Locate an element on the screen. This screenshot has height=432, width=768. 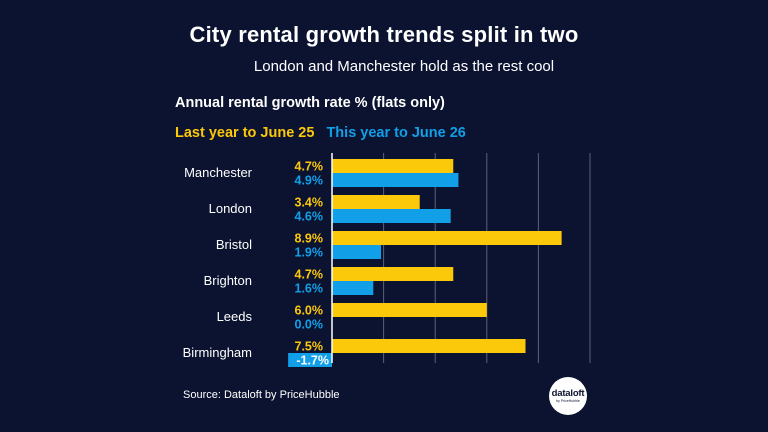
data-label: 3.4% is located at coordinates (309, 203).